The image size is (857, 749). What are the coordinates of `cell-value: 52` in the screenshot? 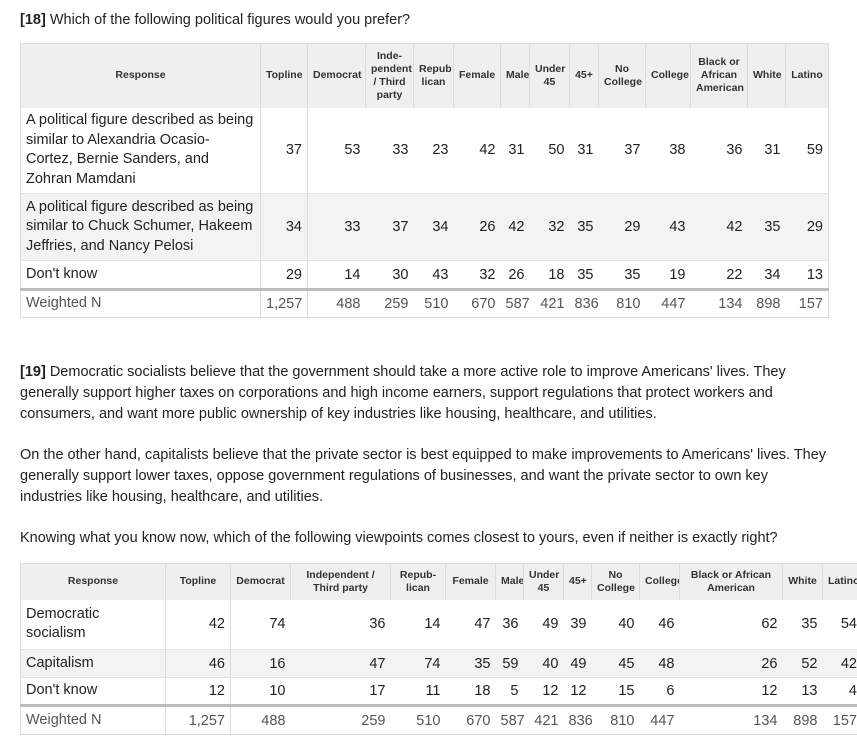 It's located at (802, 663).